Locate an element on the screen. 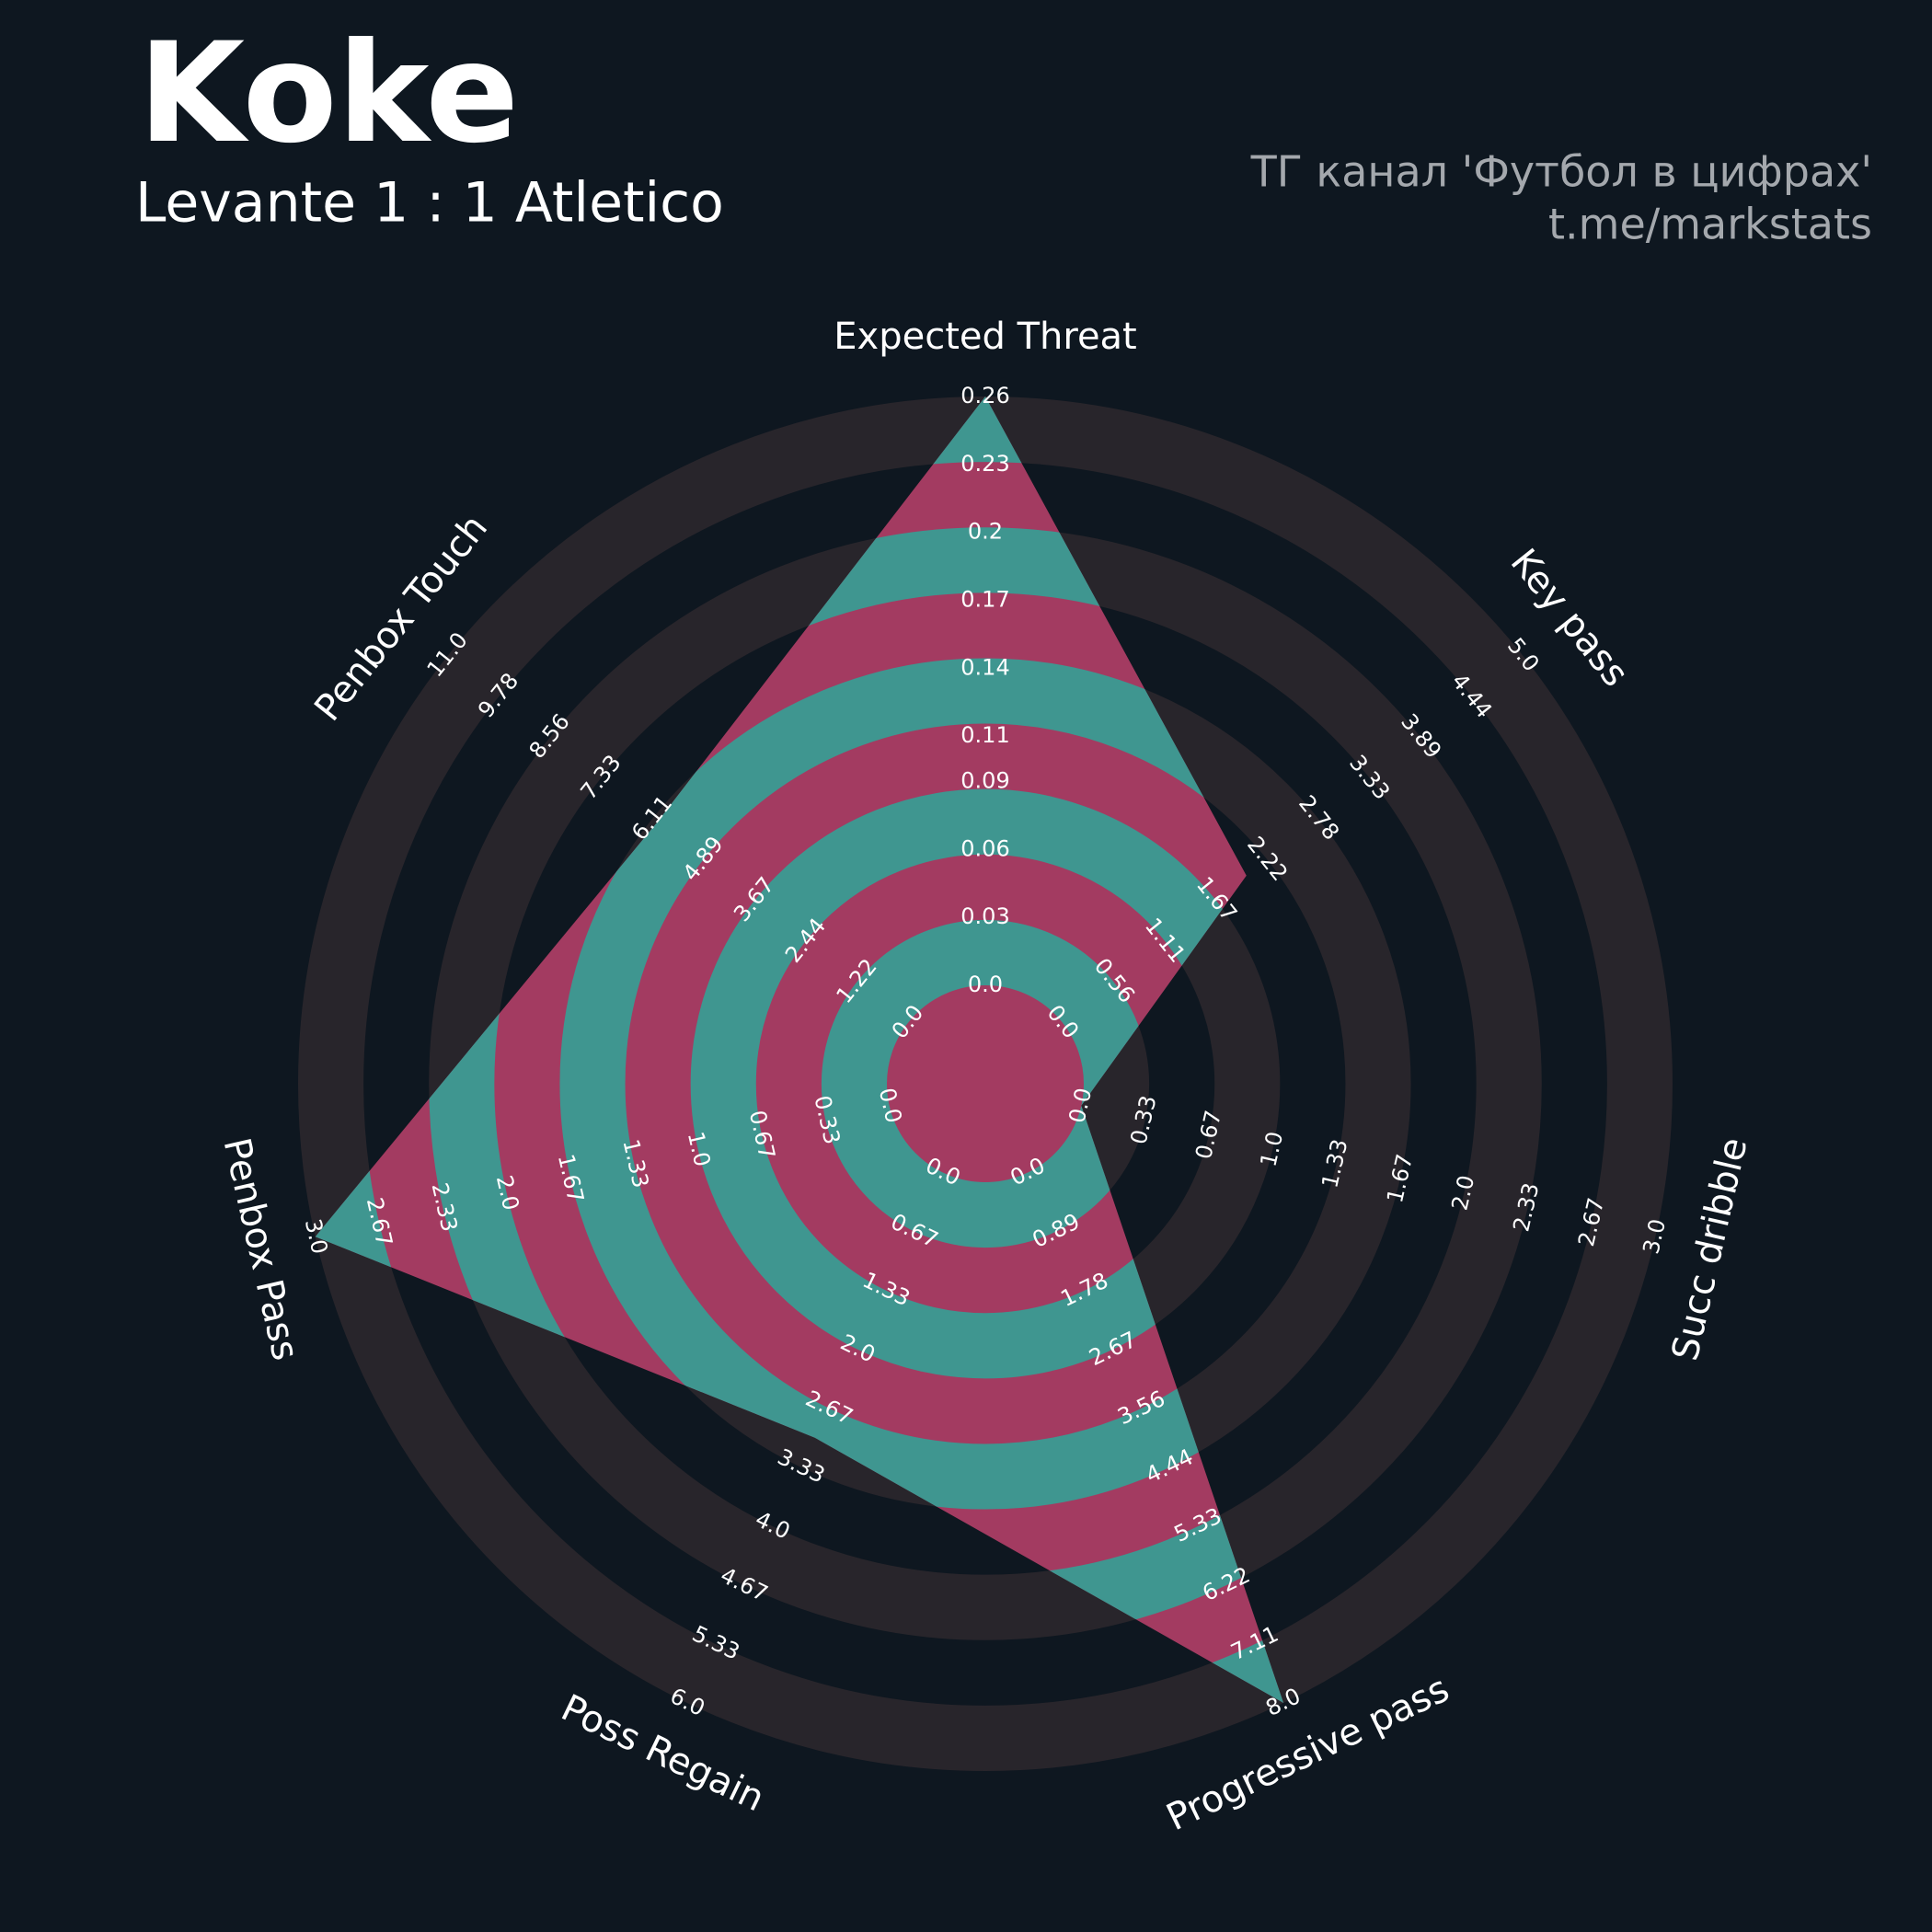  tick-label: 0.06 is located at coordinates (984, 848).